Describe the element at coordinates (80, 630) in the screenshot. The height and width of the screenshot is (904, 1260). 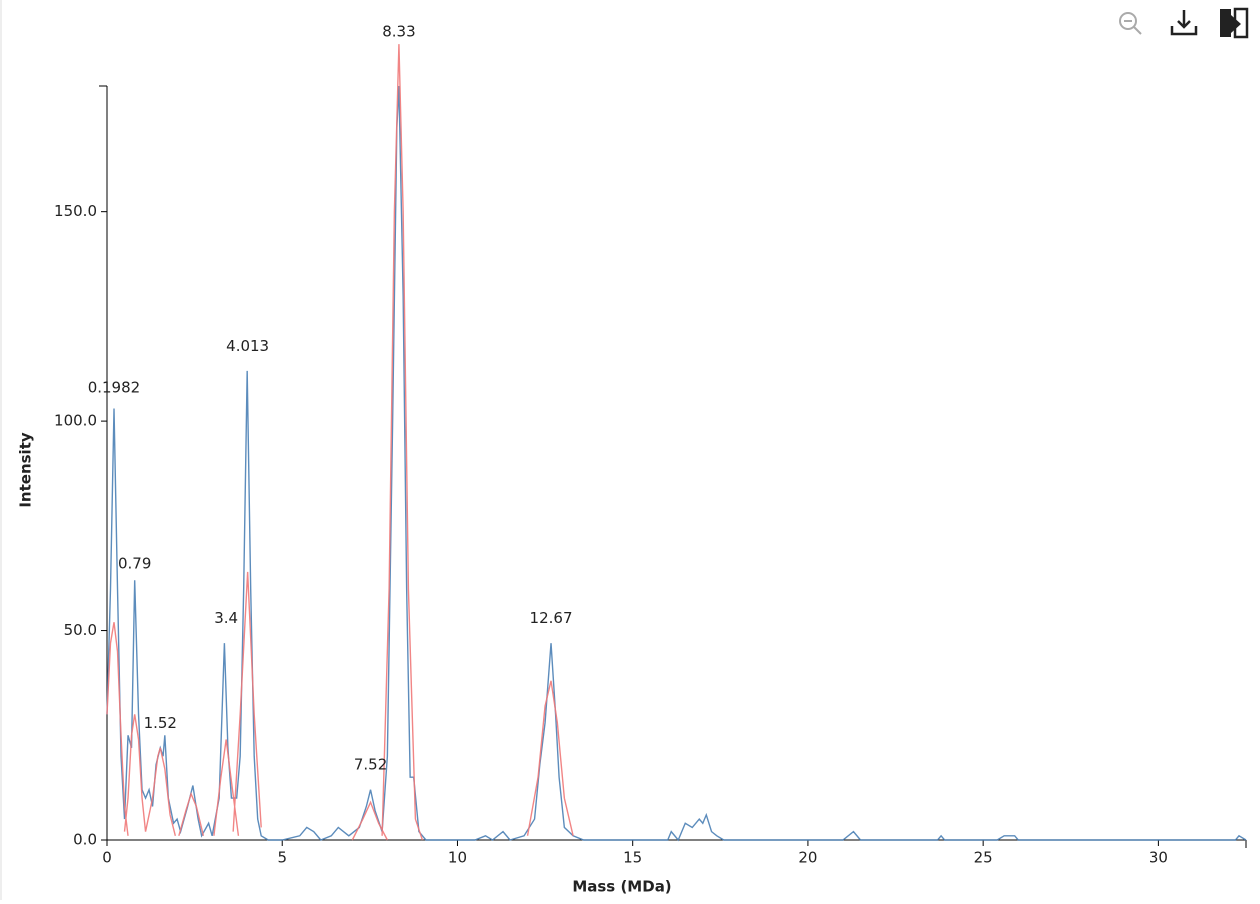
I see `y-tick-label: 50.0` at that location.